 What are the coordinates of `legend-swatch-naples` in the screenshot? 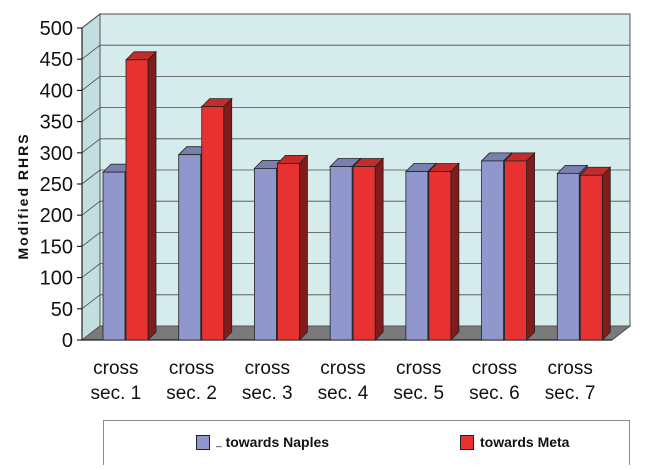 It's located at (203, 442).